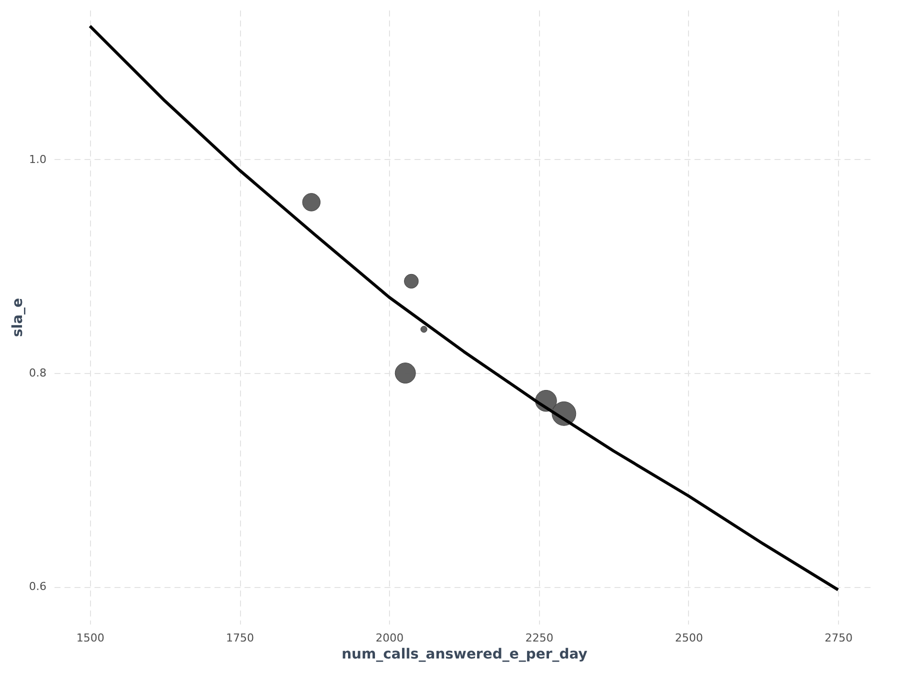 The width and height of the screenshot is (904, 691). I want to click on y-tick-label: 1.0, so click(37, 159).